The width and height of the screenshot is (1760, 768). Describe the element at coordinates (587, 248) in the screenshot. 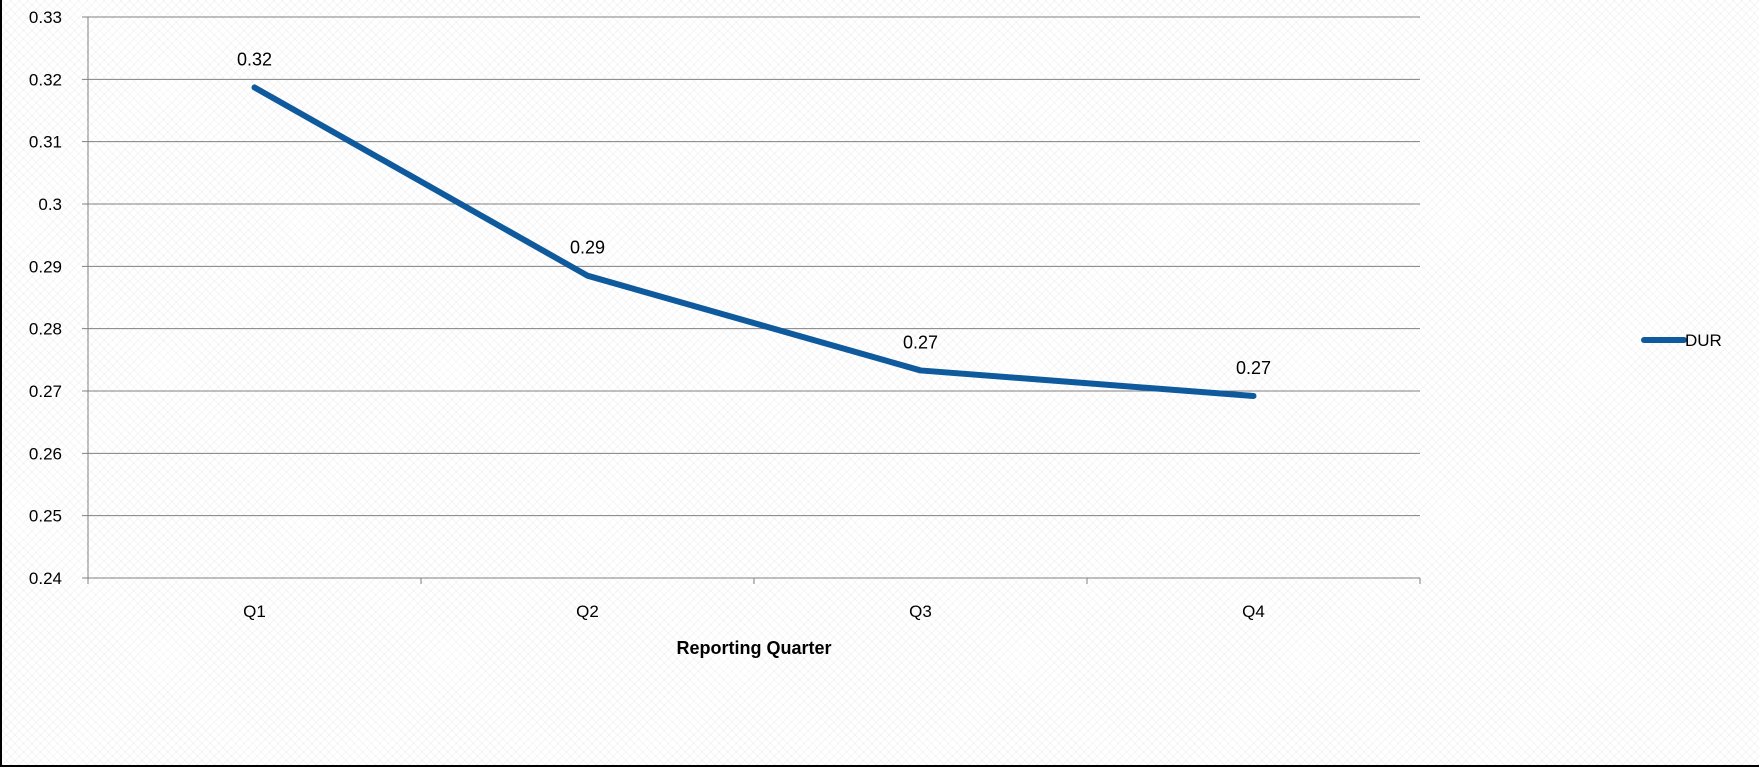

I see `data-label: 0.29` at that location.